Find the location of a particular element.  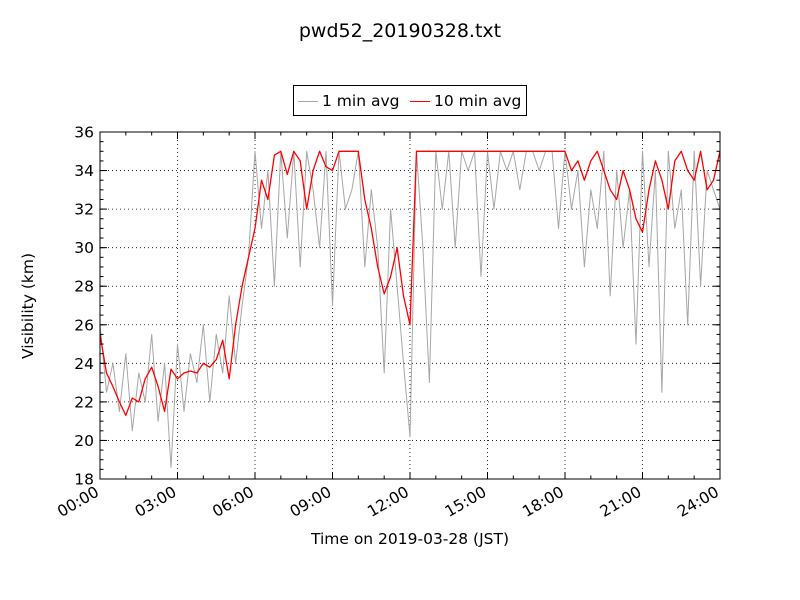

y-tick-label: 18 is located at coordinates (84, 480).